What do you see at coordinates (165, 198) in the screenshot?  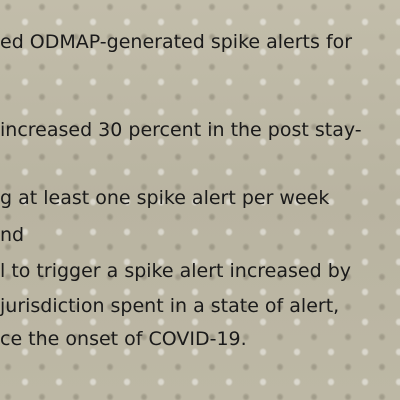 I see `text-line-3: g at least one spike alert per week` at bounding box center [165, 198].